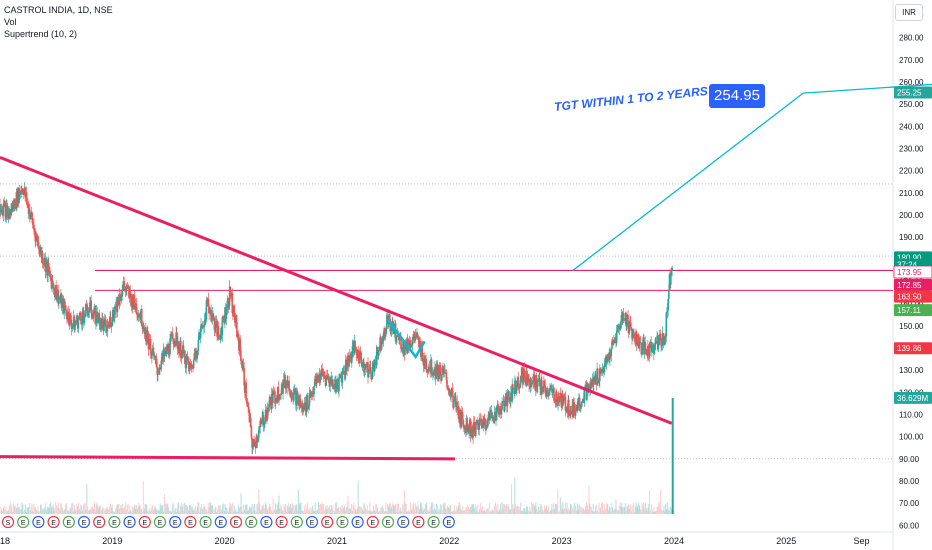 This screenshot has width=932, height=550. I want to click on target-price-label: 254.95, so click(737, 96).